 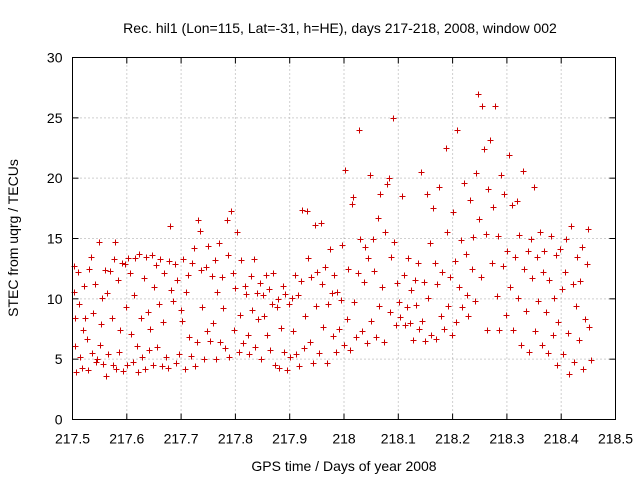 I want to click on x-tick-label: 217.9, so click(x=289, y=439).